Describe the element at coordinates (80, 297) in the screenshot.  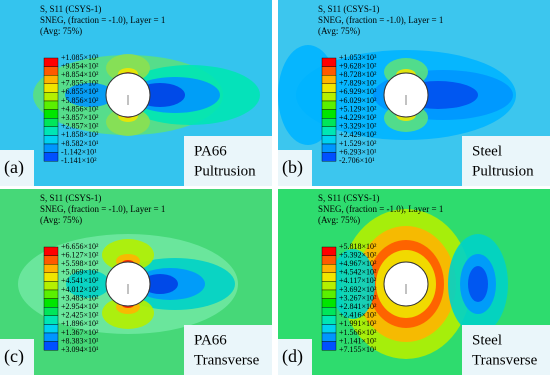
I see `legend-value: +3.483×10²` at that location.